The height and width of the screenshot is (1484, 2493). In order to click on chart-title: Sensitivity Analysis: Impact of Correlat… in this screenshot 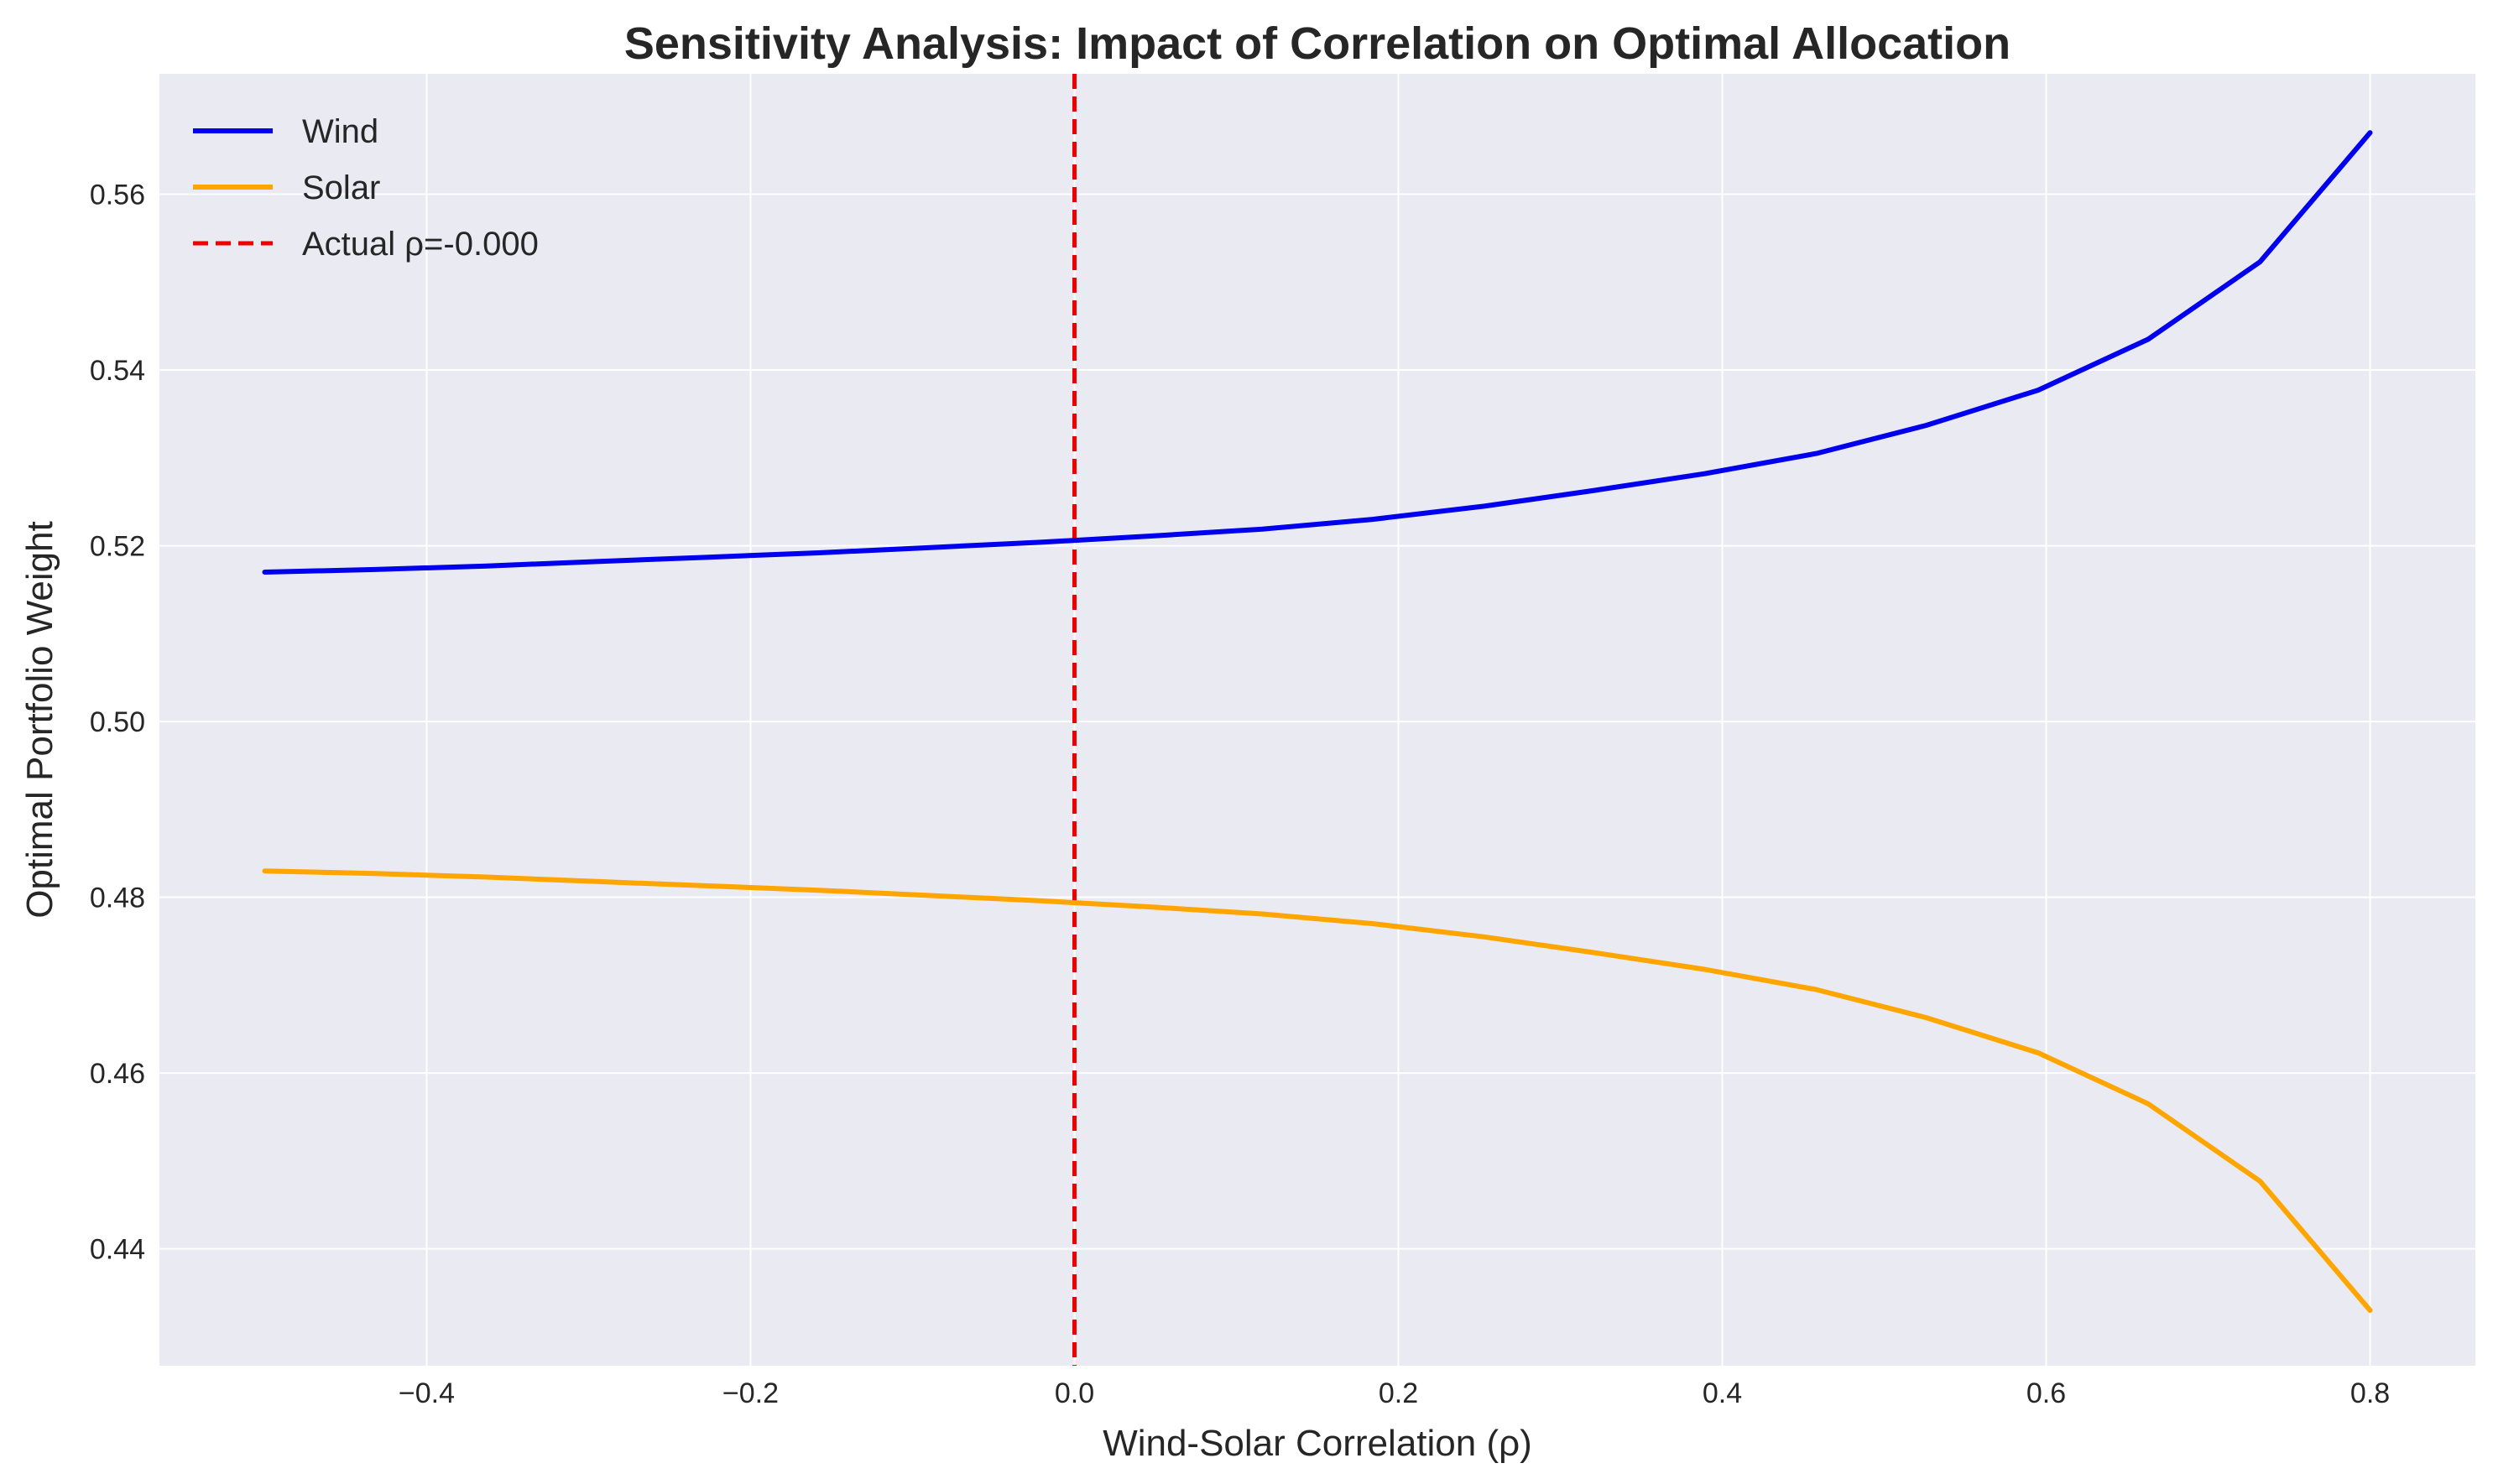, I will do `click(1317, 43)`.